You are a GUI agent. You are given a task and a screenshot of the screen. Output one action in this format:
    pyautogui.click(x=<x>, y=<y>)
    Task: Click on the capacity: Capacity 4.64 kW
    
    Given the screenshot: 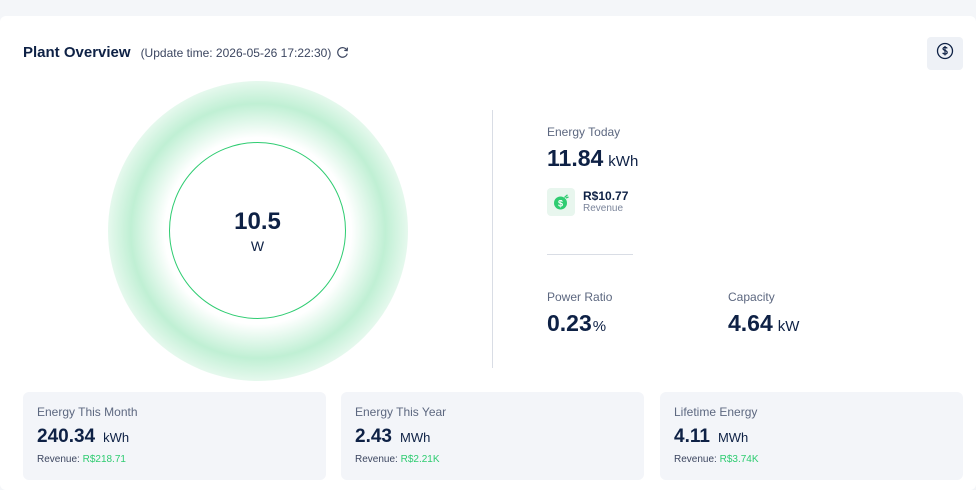 What is the action you would take?
    pyautogui.click(x=763, y=313)
    